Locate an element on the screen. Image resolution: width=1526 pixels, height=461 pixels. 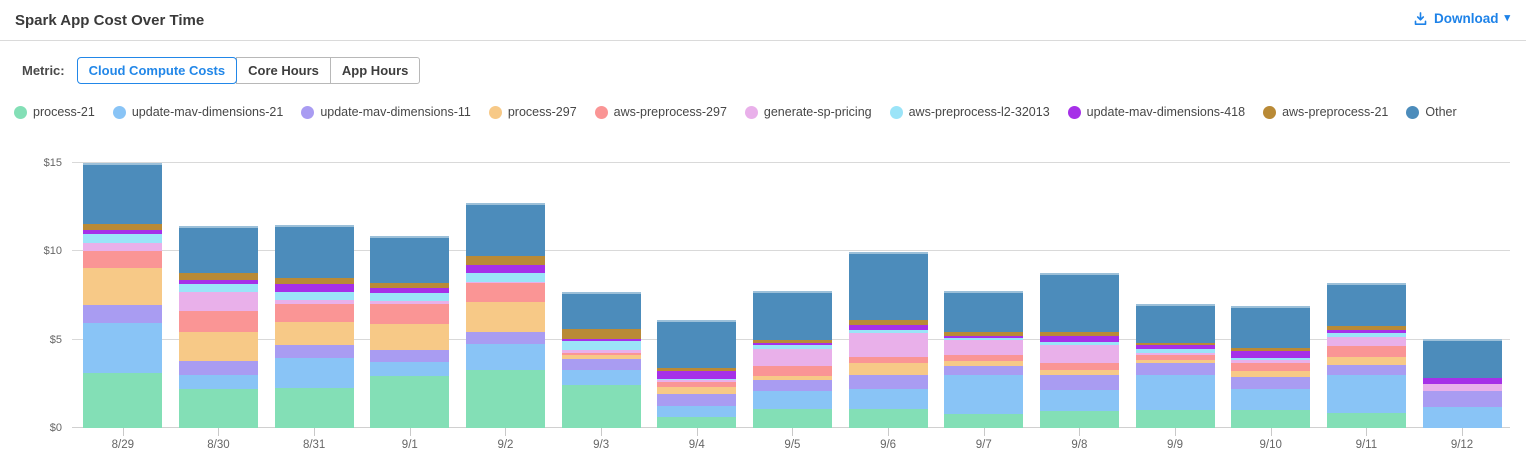
legend-item-update-mav-dimensions-11: update-mav-dimensions-11 is located at coordinates (386, 112).